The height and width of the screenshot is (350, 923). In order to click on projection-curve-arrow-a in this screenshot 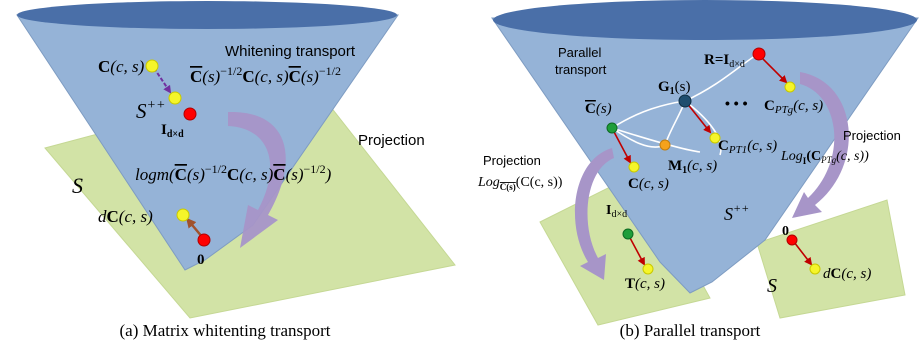, I will do `click(257, 179)`.